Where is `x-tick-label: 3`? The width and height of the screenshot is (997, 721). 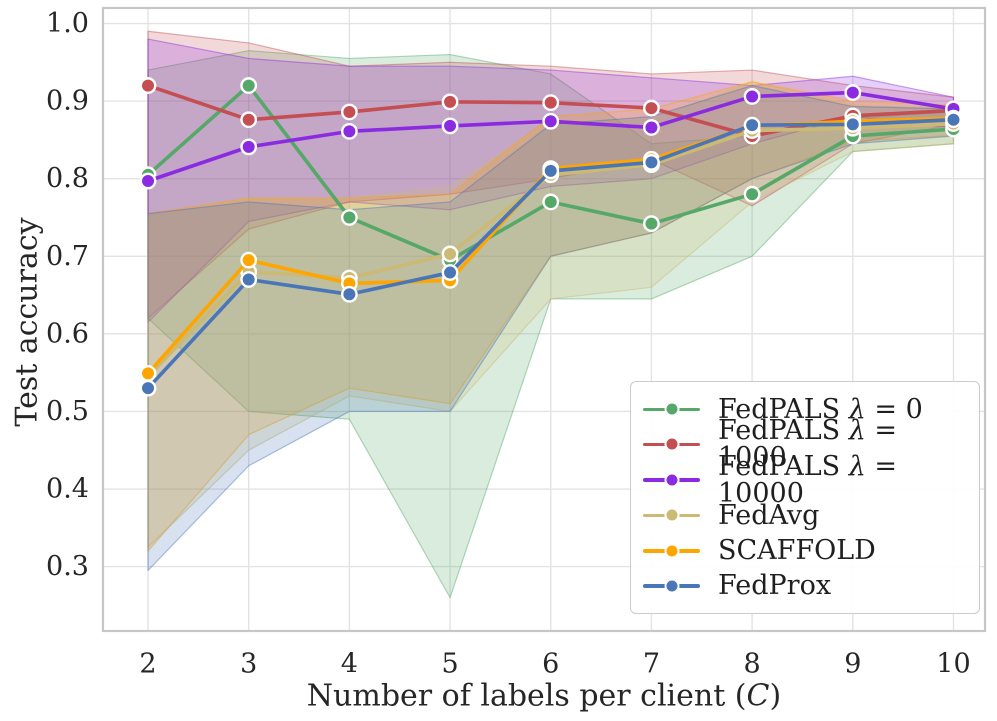 x-tick-label: 3 is located at coordinates (248, 664).